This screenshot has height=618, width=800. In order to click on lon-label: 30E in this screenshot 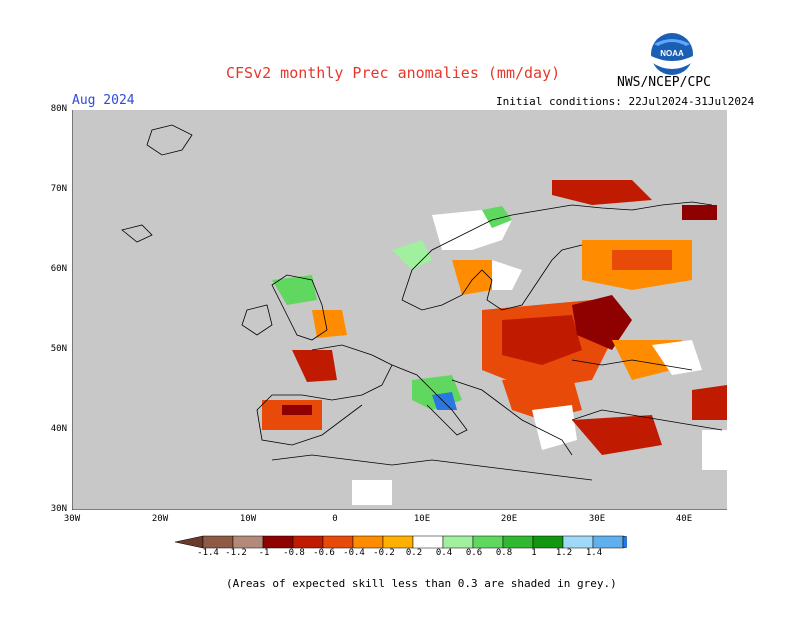, I will do `click(597, 519)`.